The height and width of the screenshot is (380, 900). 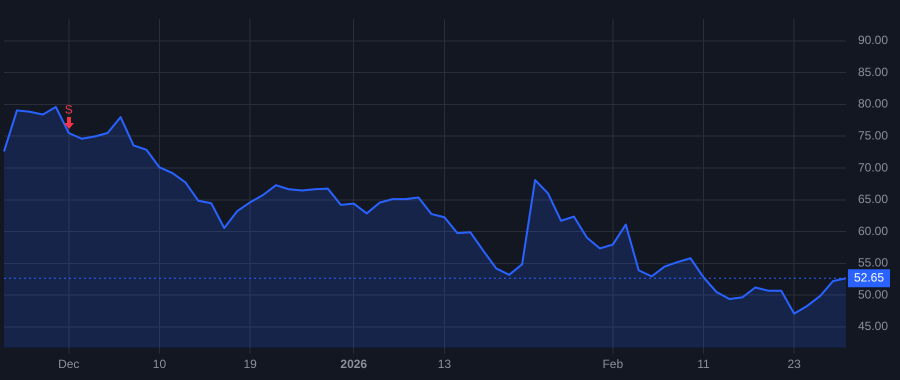 I want to click on x-tick-label: 10, so click(x=159, y=364).